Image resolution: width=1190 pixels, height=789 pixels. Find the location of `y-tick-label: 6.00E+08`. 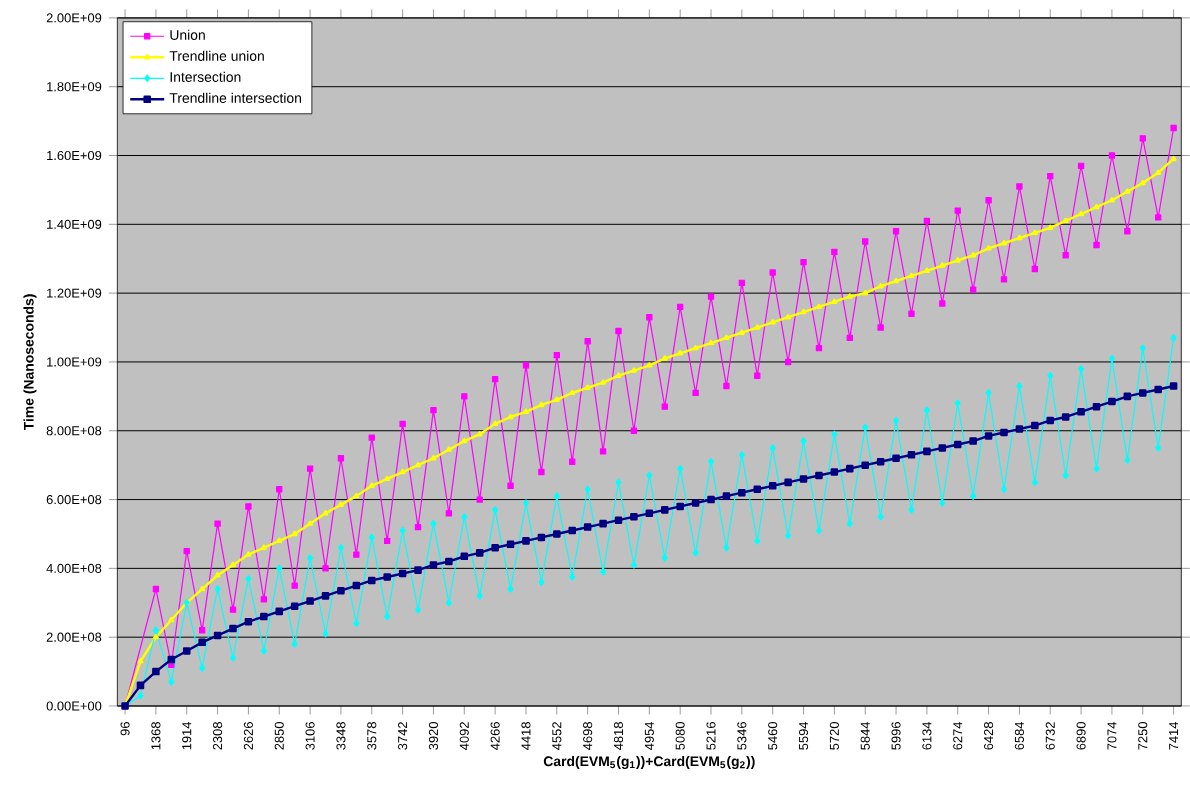

y-tick-label: 6.00E+08 is located at coordinates (74, 500).